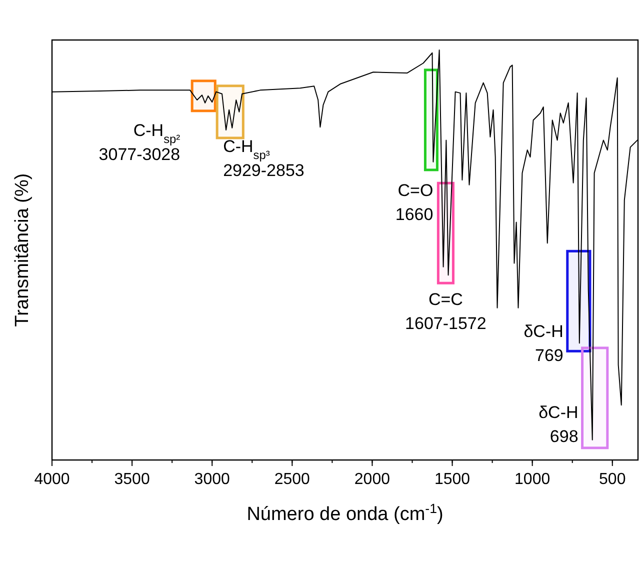  I want to click on band-label: C-H$_{sp³}$ 2929-2853, so click(263, 158).